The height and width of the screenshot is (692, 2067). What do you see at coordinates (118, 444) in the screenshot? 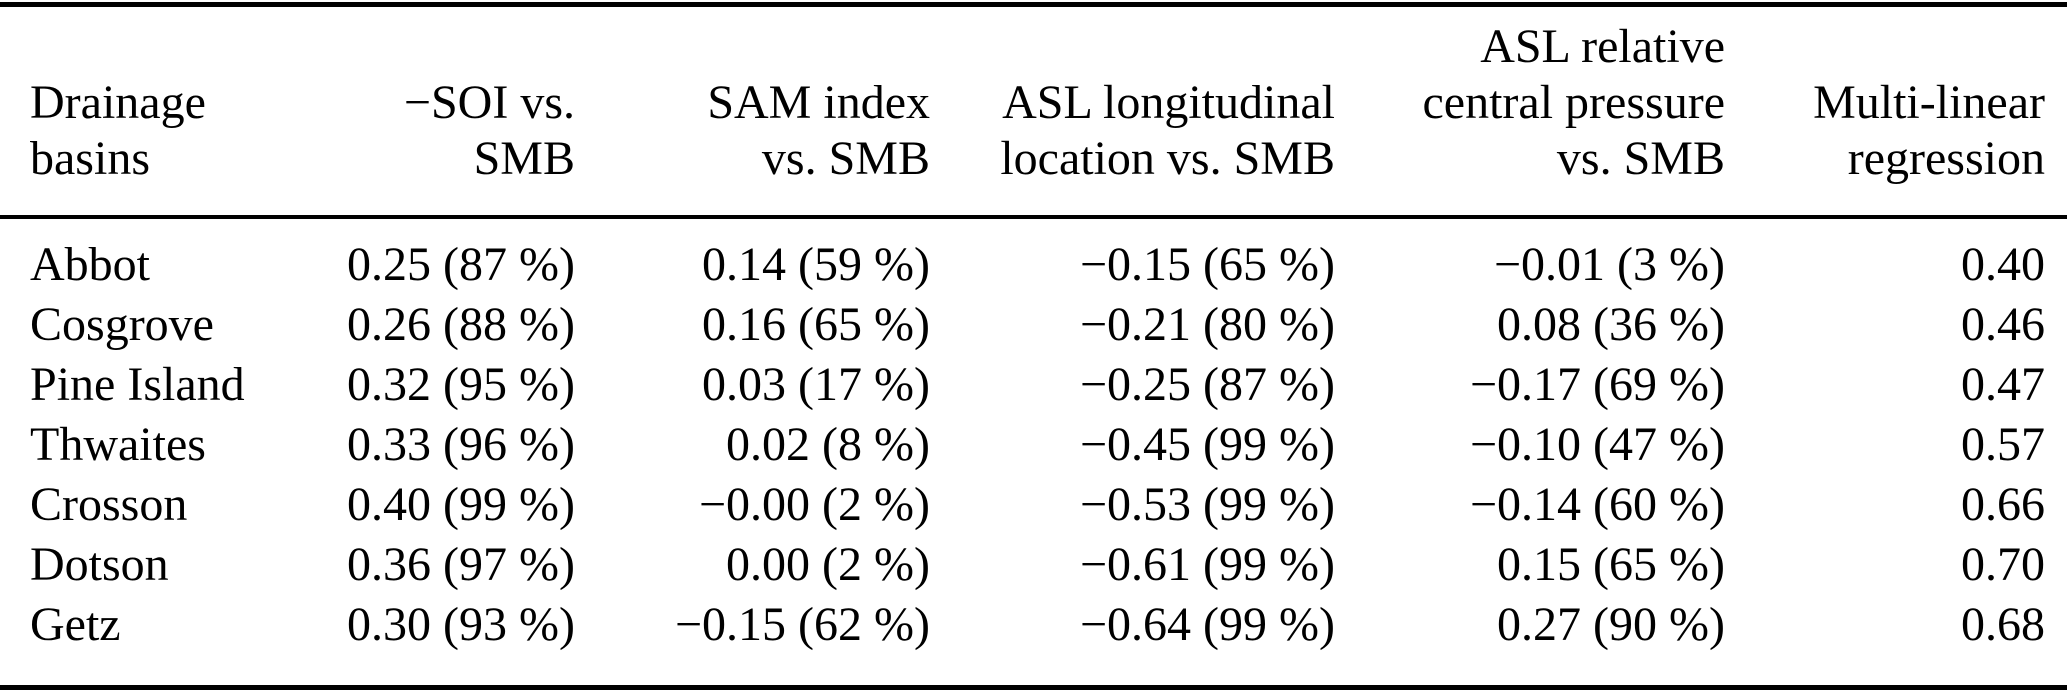
I see `cell-basin: Thwaites` at bounding box center [118, 444].